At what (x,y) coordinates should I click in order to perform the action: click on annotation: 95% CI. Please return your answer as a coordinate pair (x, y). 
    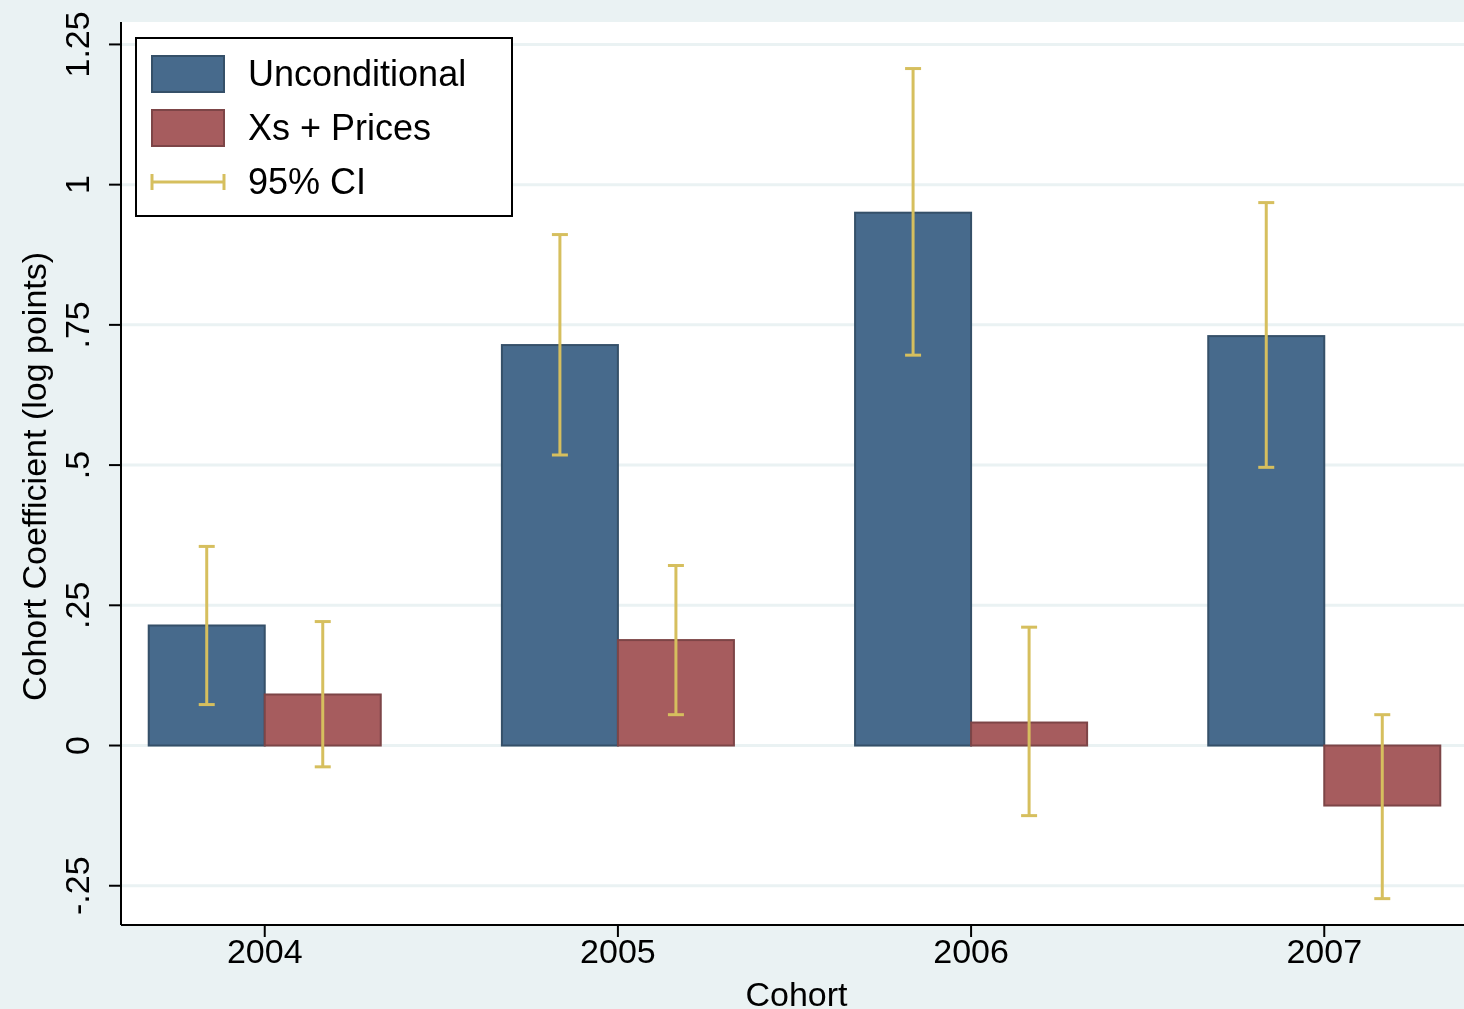
    Looking at the image, I should click on (307, 181).